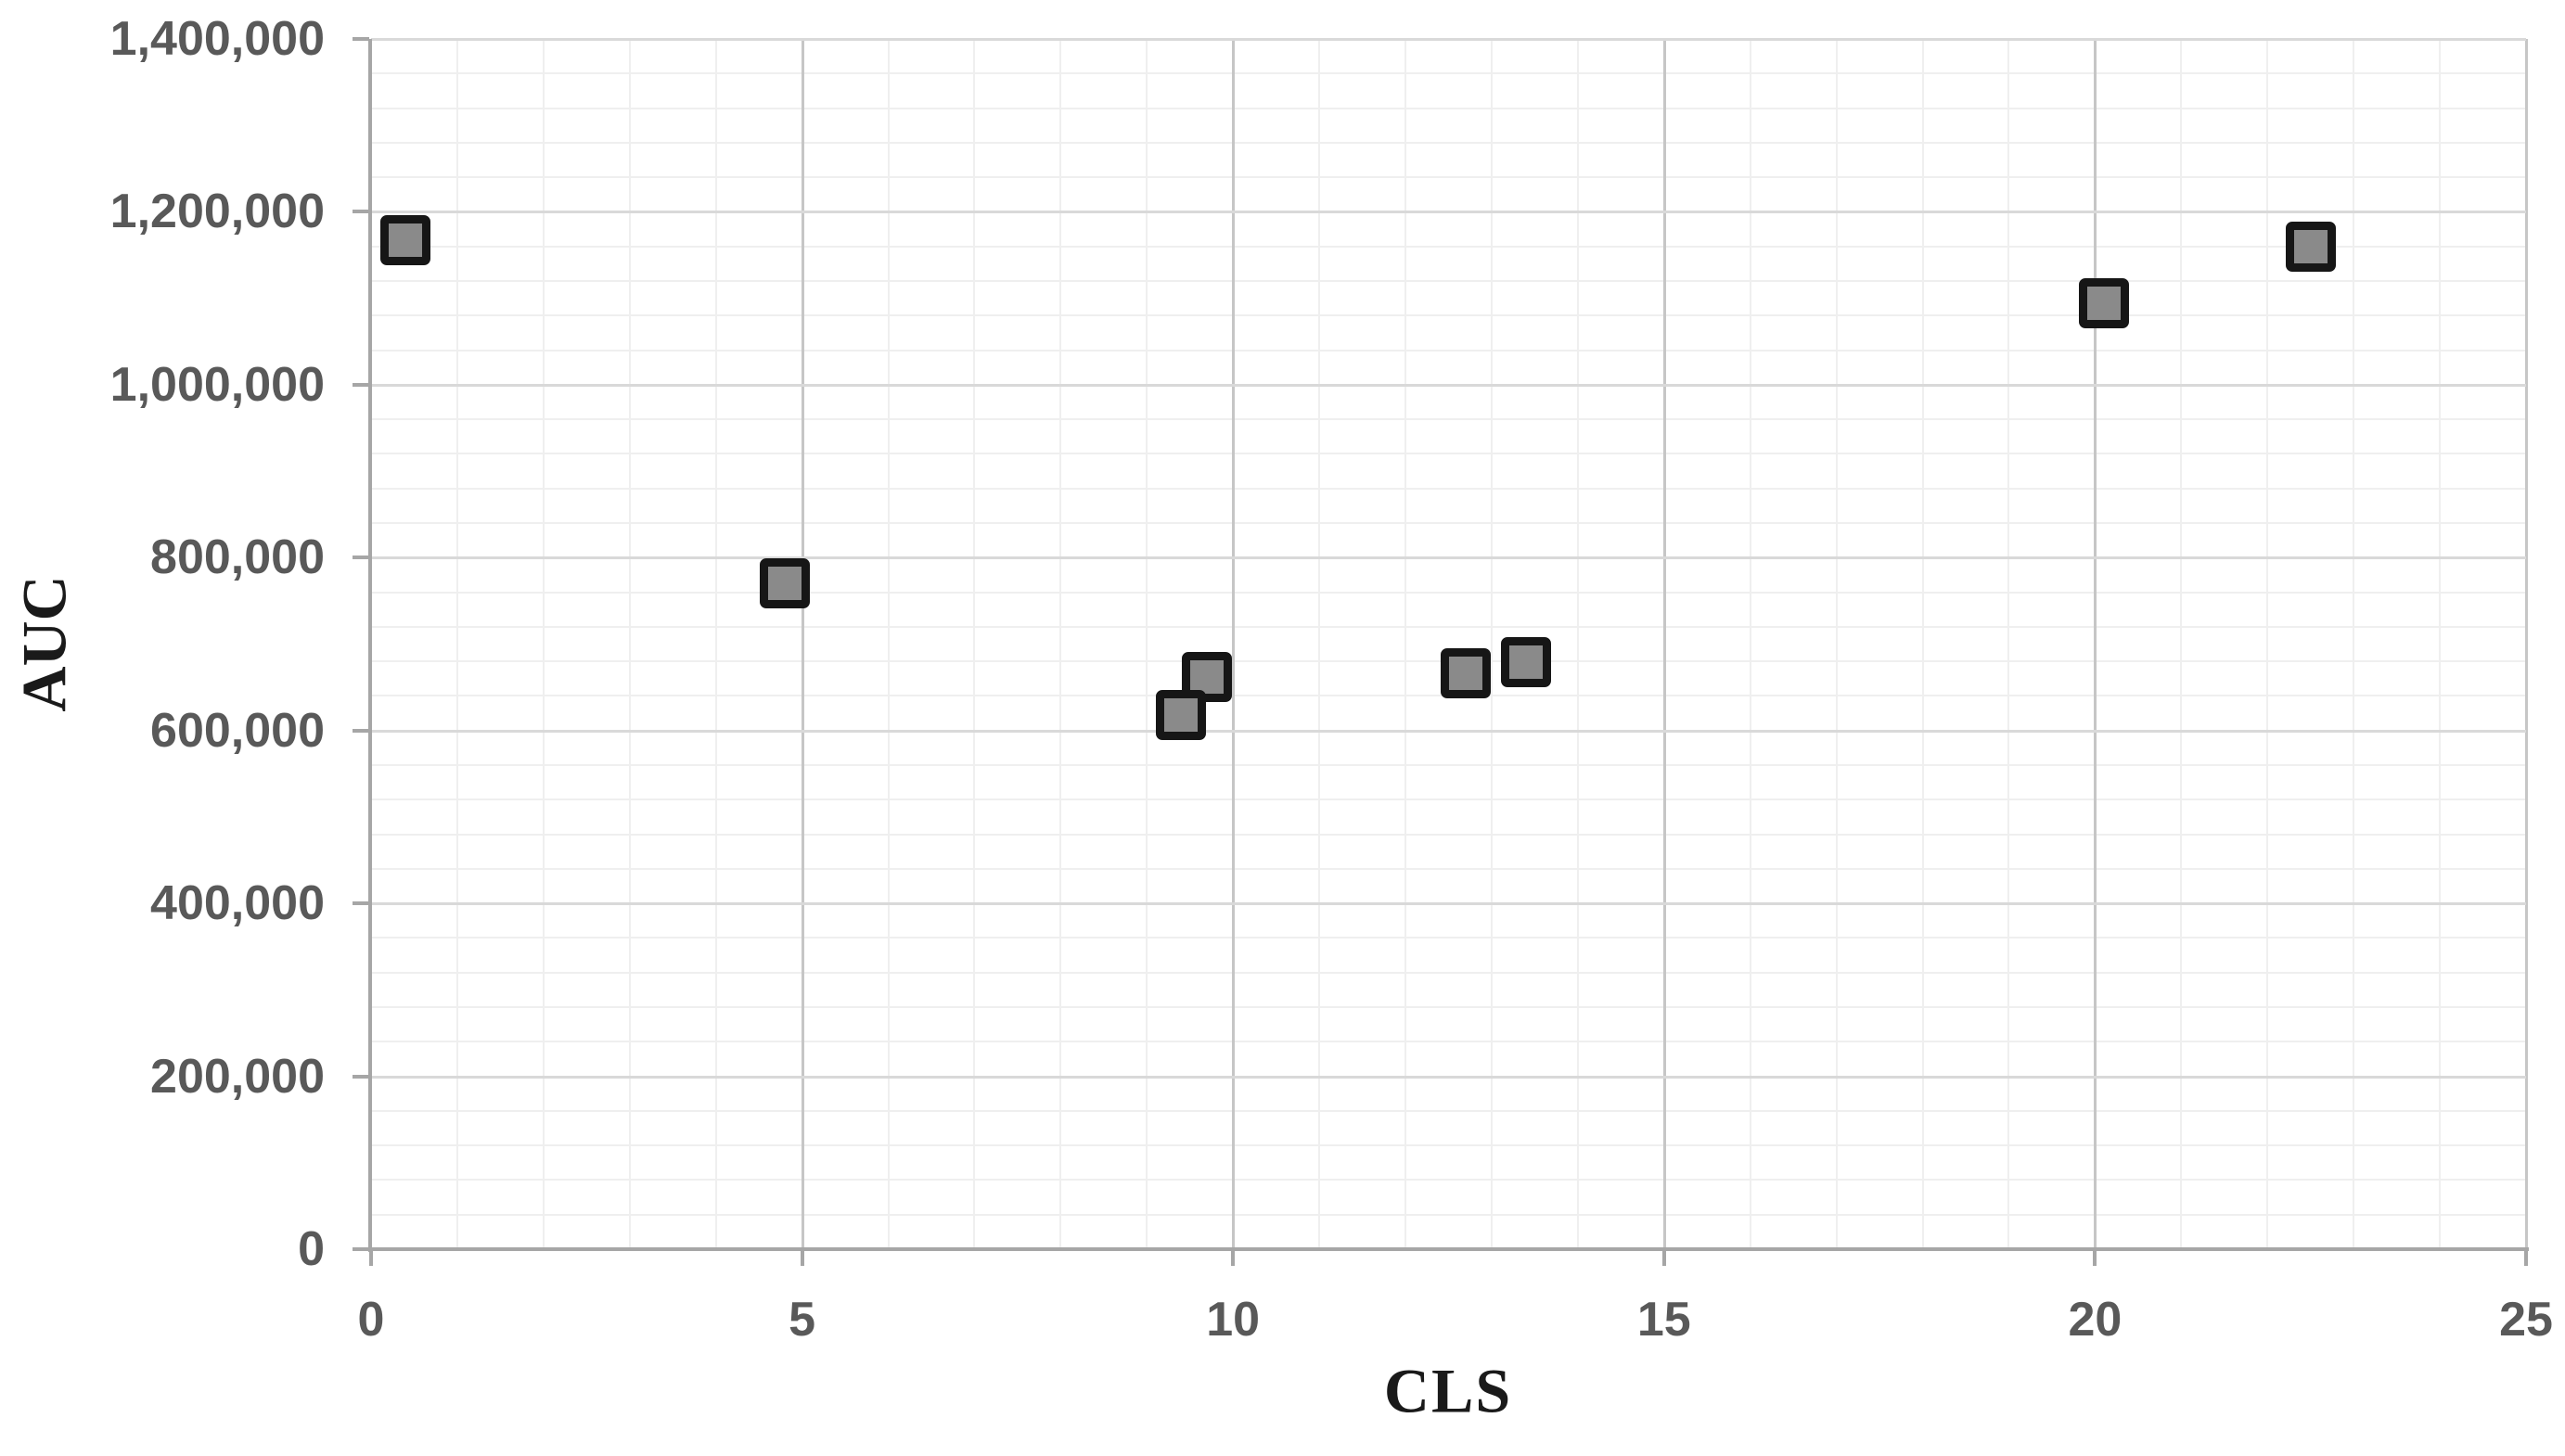  I want to click on x-tick-label: 0, so click(371, 1320).